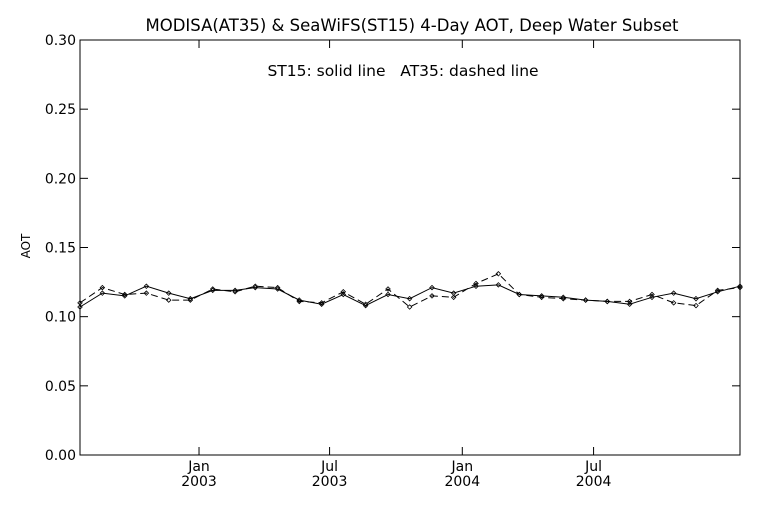  Describe the element at coordinates (60, 456) in the screenshot. I see `y-tick-label: 0.00` at that location.